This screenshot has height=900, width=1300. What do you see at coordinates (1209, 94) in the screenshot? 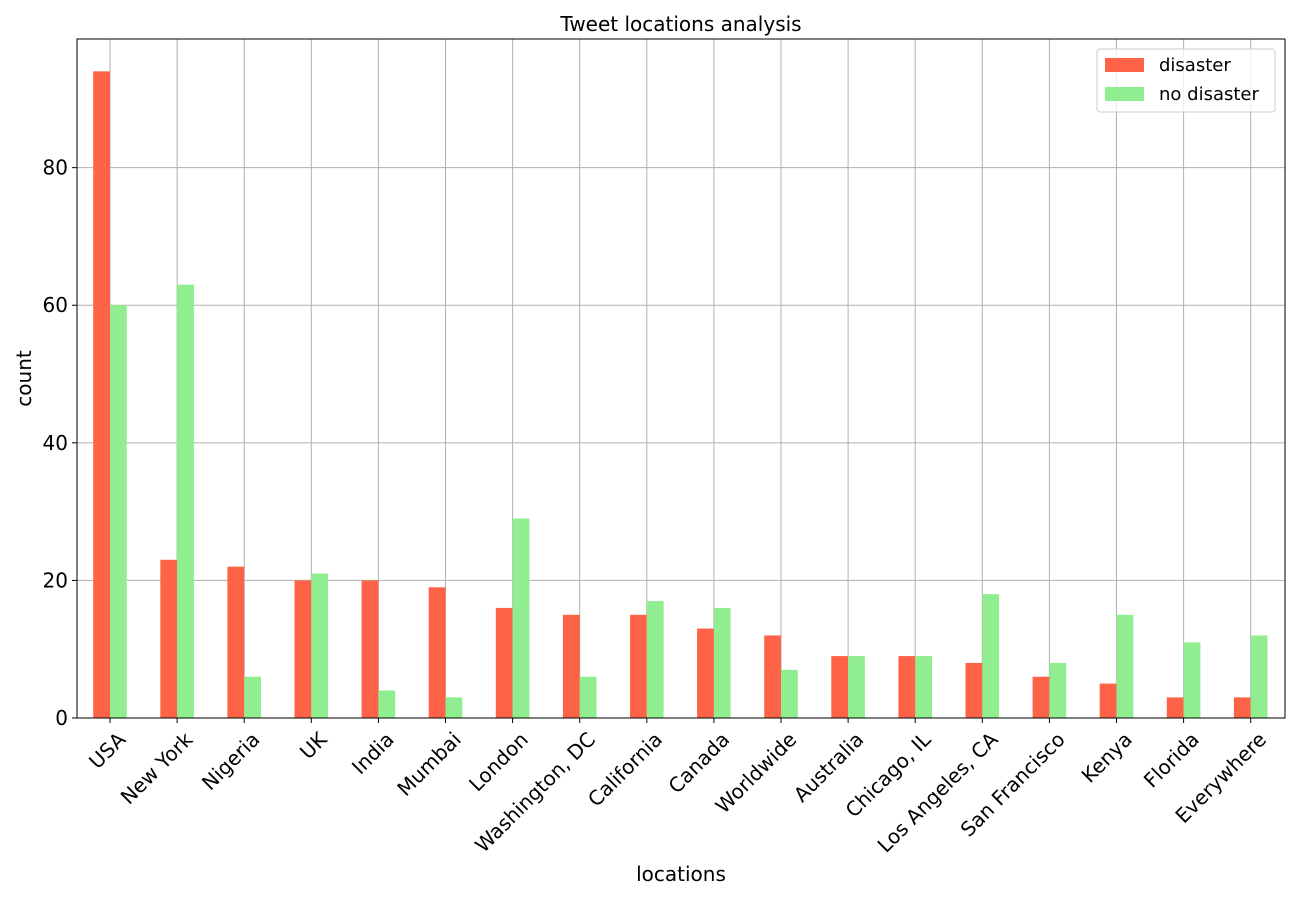
I see `legend-label: no disaster` at bounding box center [1209, 94].